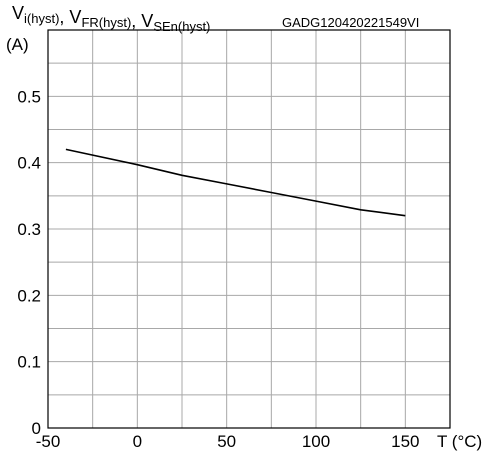 Image resolution: width=503 pixels, height=463 pixels. Describe the element at coordinates (29, 229) in the screenshot. I see `y-tick-label: 0.3` at that location.